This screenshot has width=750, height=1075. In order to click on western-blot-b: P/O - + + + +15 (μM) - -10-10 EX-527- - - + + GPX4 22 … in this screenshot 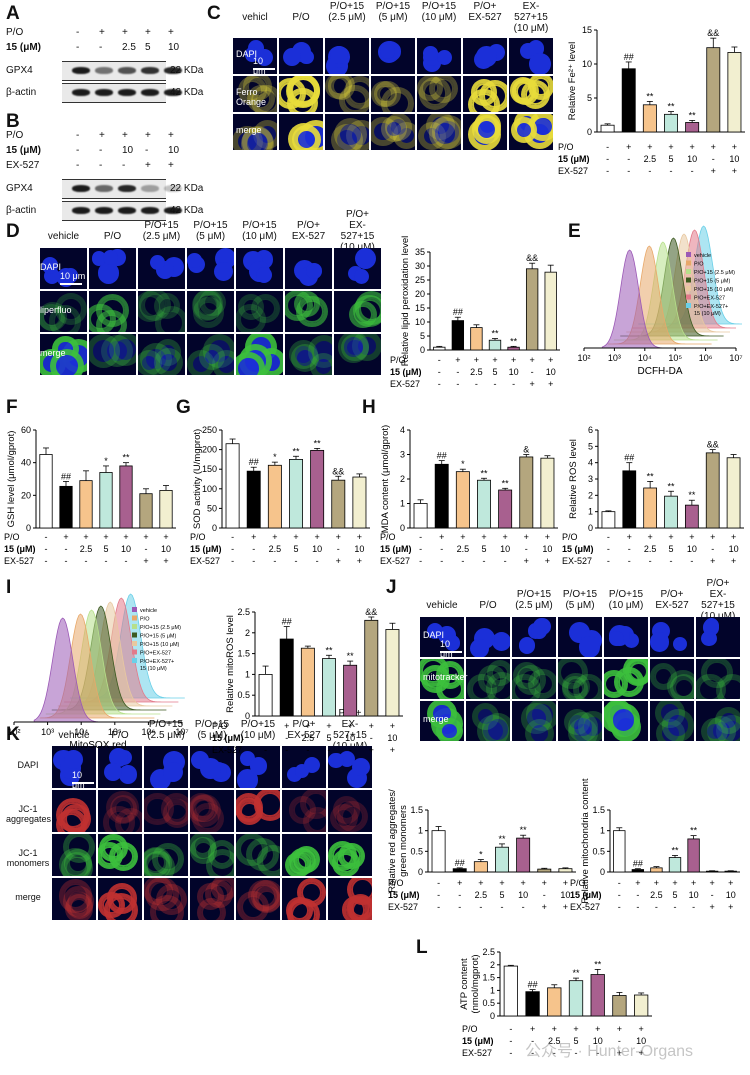, I will do `click(105, 110)`.